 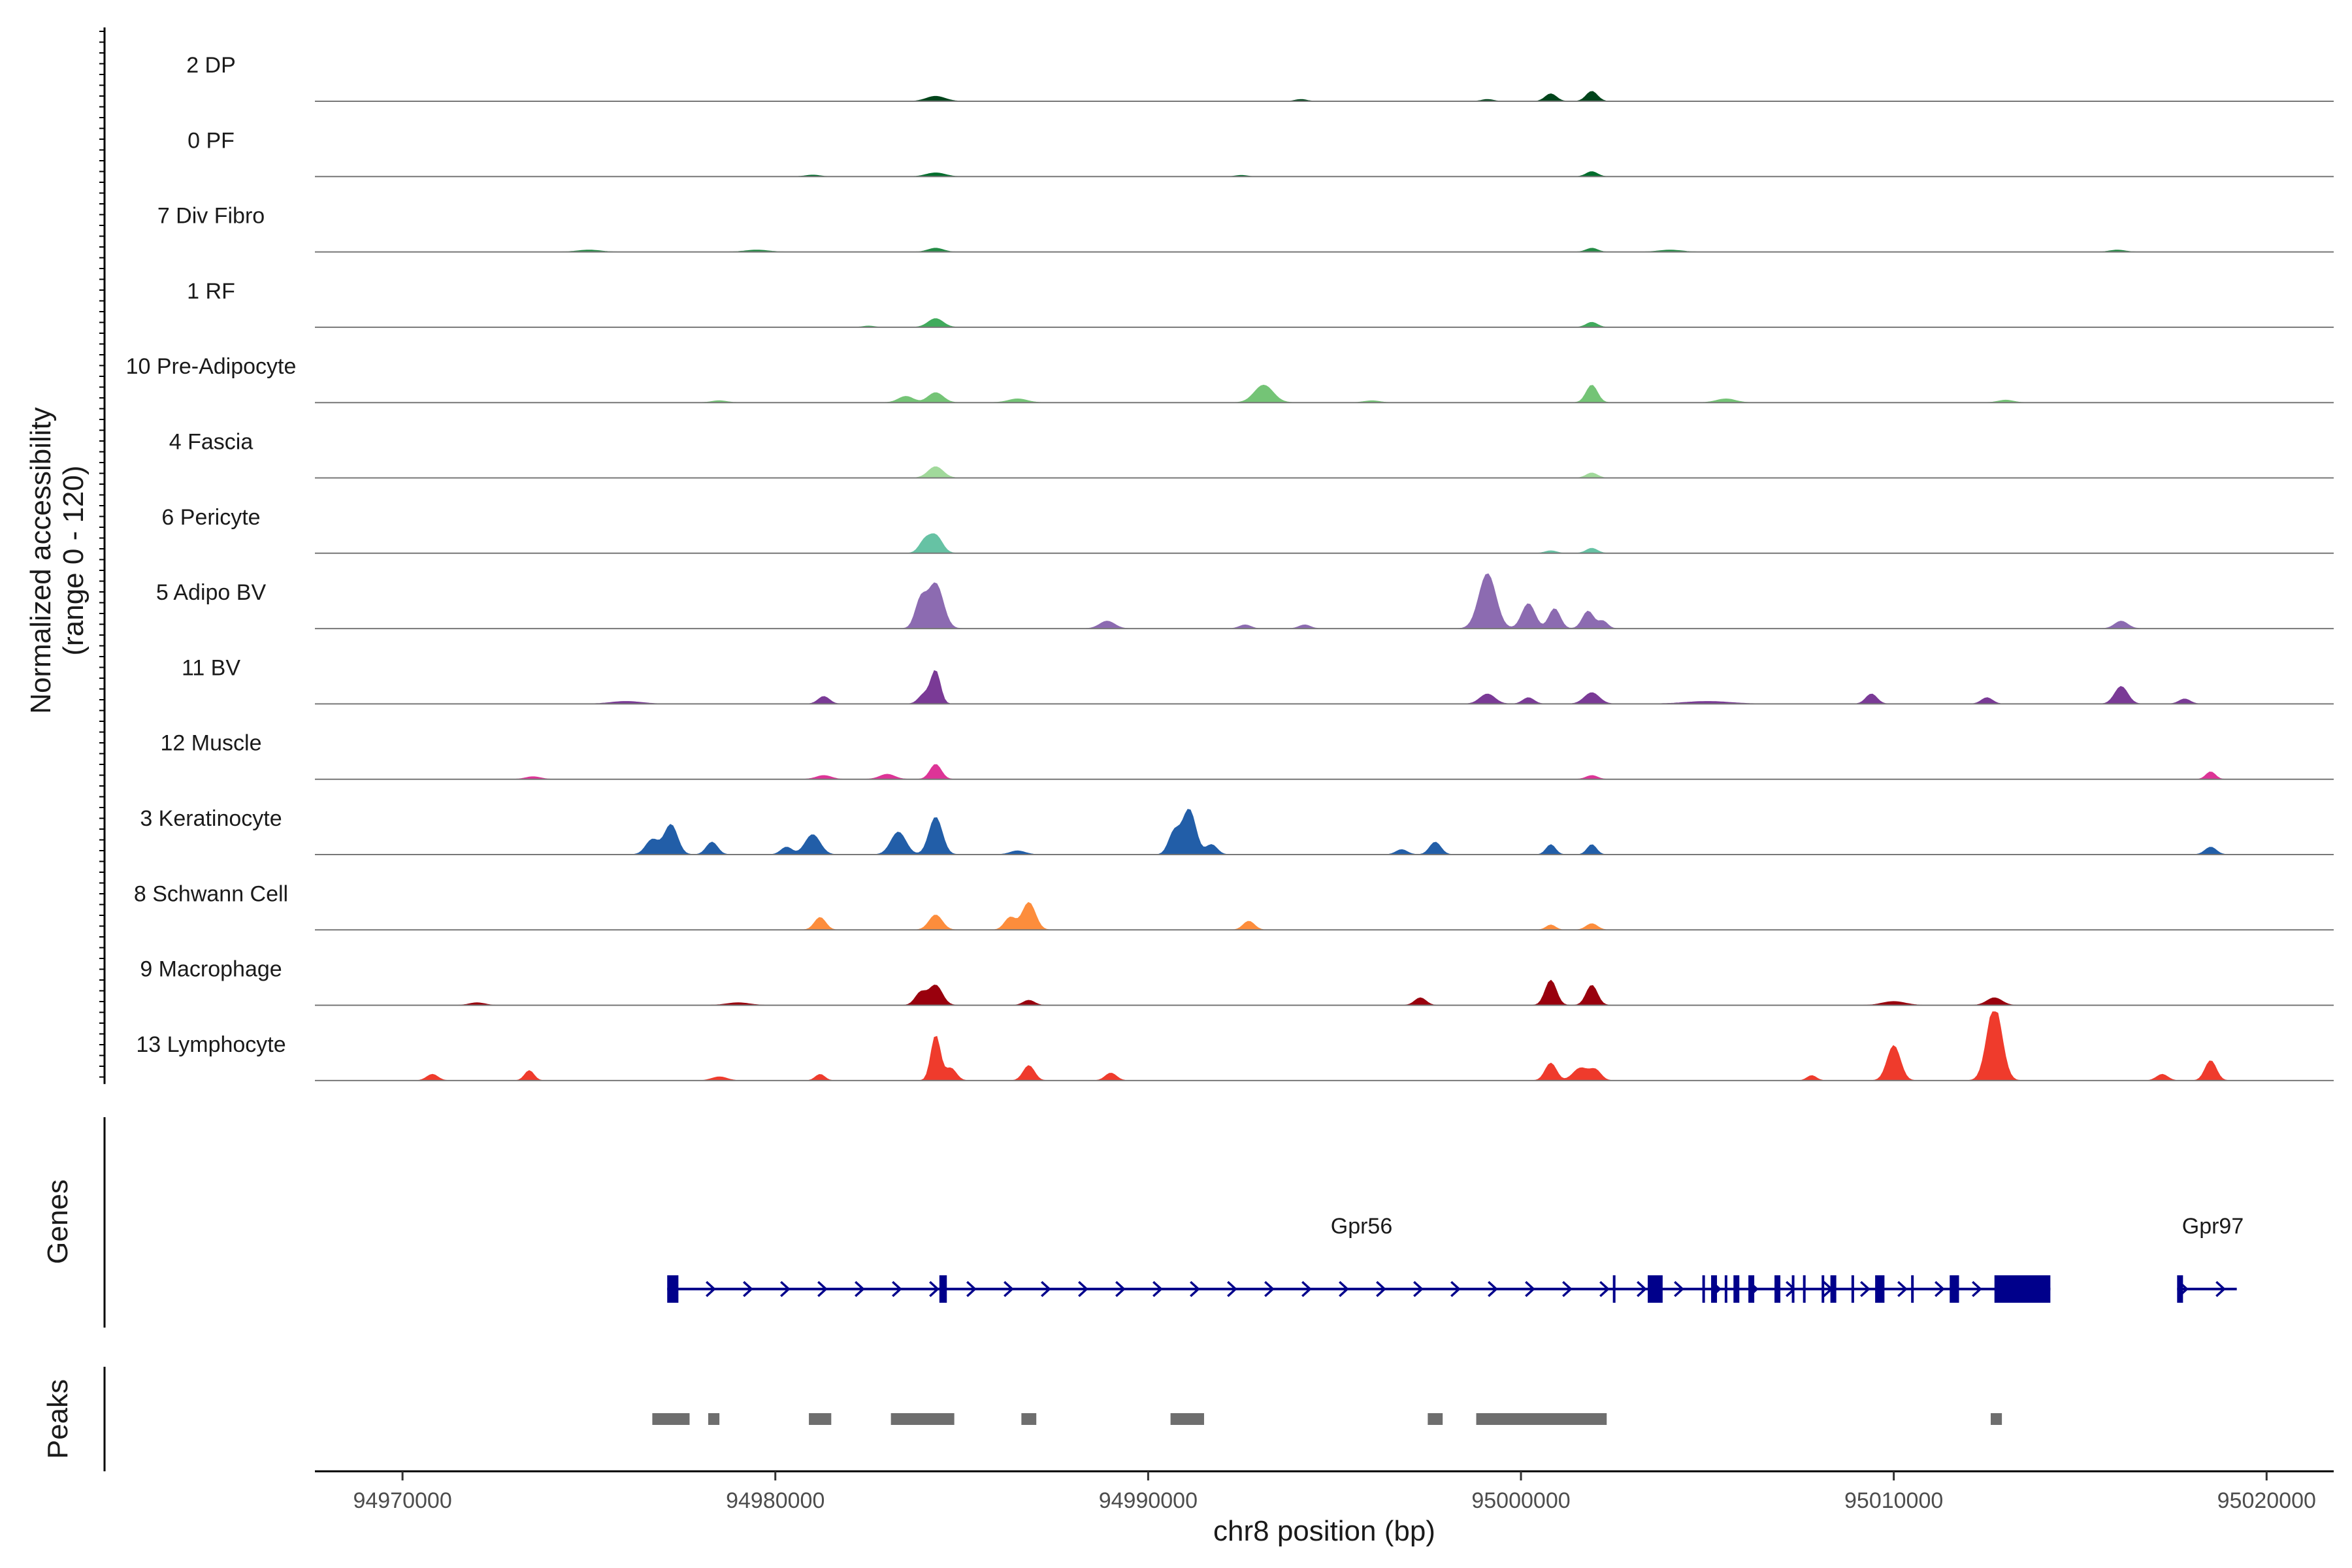 What do you see at coordinates (211, 366) in the screenshot?
I see `track-label: 10 Pre-Adipocyte` at bounding box center [211, 366].